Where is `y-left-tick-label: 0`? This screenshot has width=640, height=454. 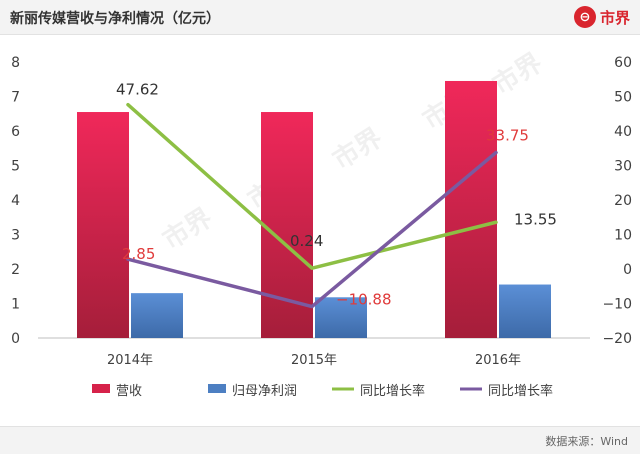 y-left-tick-label: 0 is located at coordinates (15, 339).